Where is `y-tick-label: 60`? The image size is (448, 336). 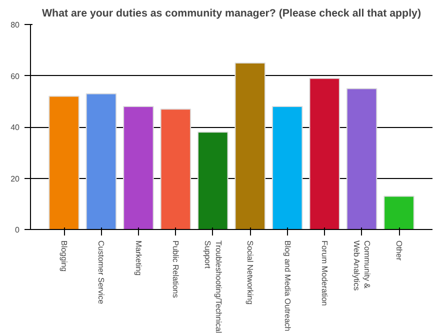 y-tick-label: 60 is located at coordinates (15, 76).